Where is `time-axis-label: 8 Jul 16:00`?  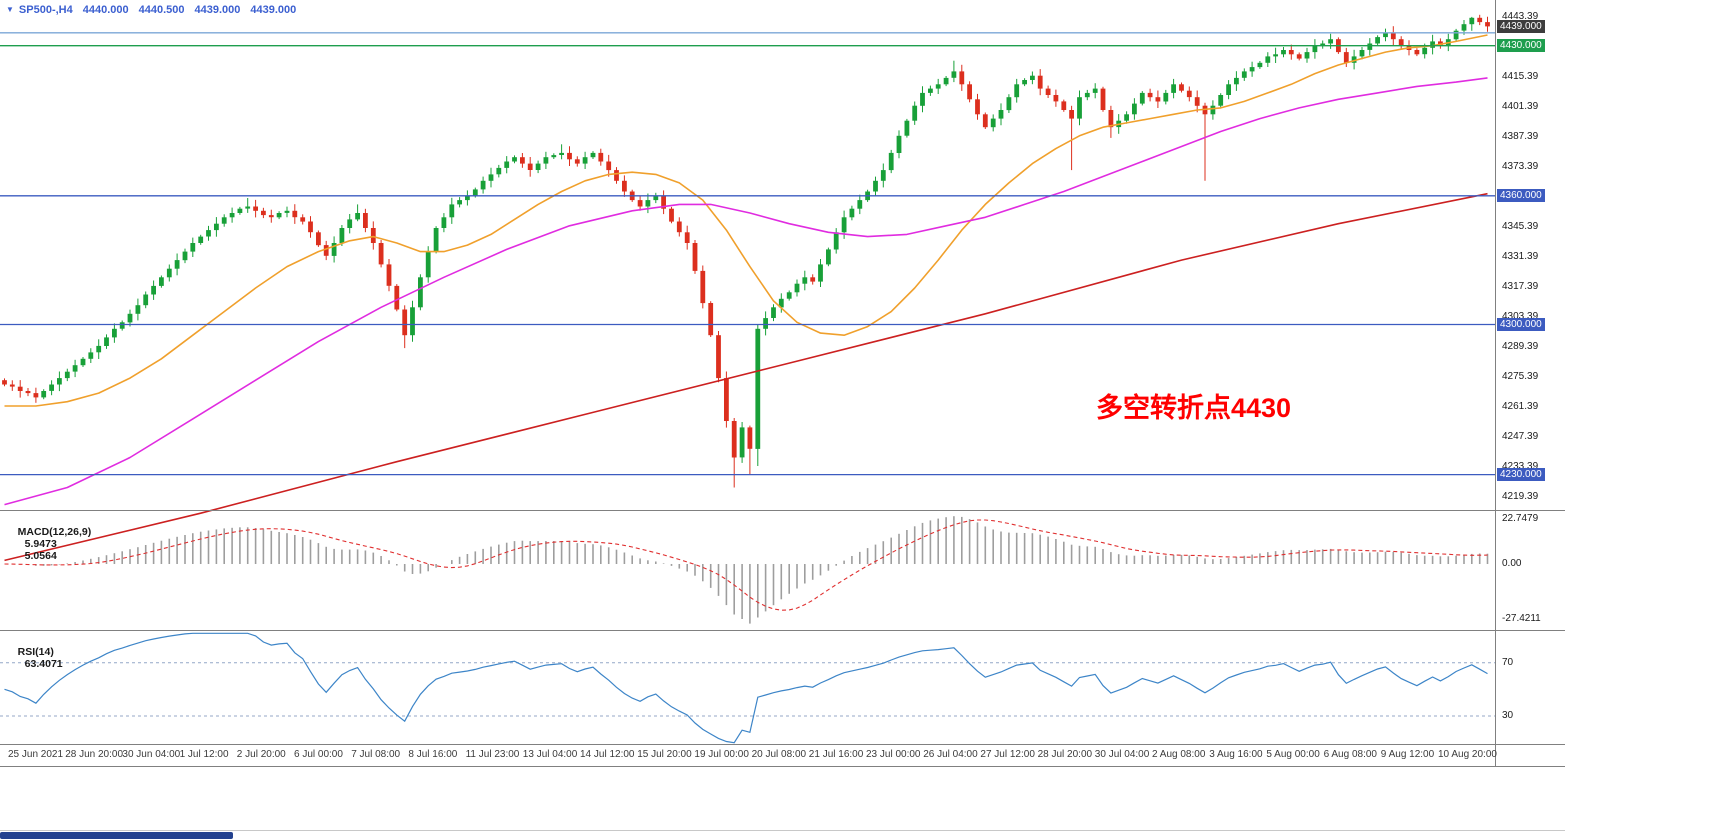 time-axis-label: 8 Jul 16:00 is located at coordinates (432, 754).